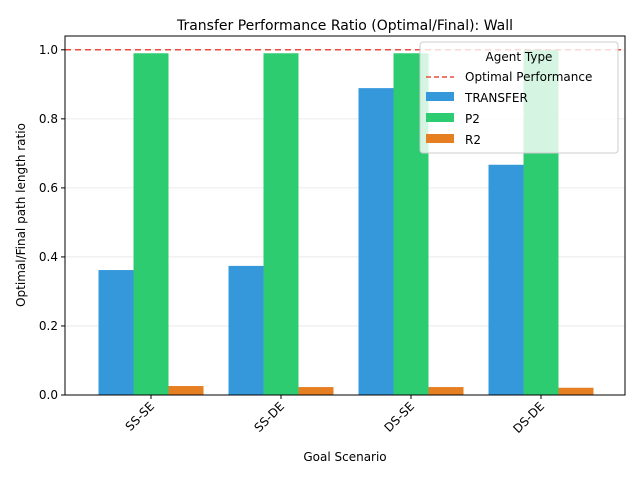 Image resolution: width=640 pixels, height=480 pixels. I want to click on legend-title: Agent Type, so click(519, 57).